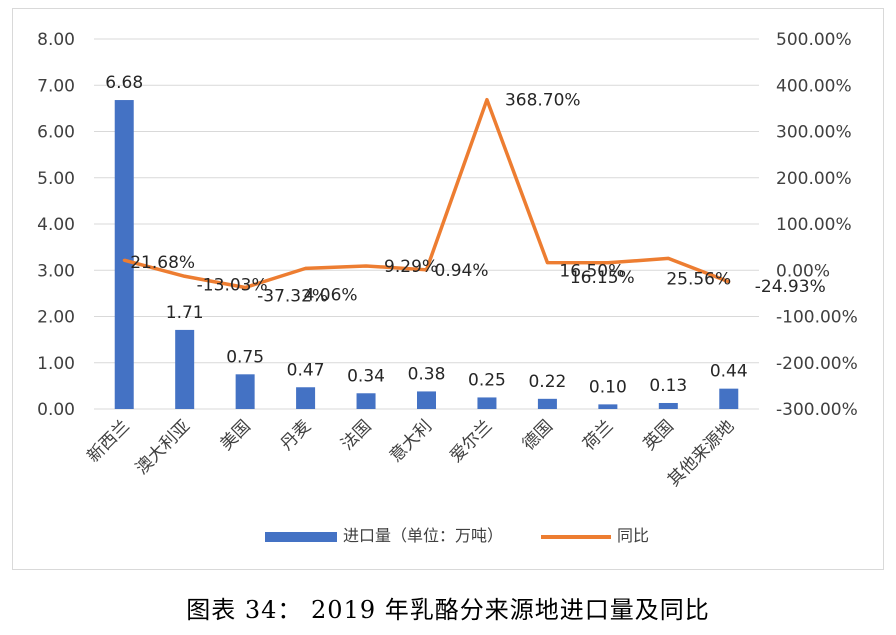 This screenshot has height=635, width=896. What do you see at coordinates (790, 287) in the screenshot?
I see `line-value-label: -24.93%` at bounding box center [790, 287].